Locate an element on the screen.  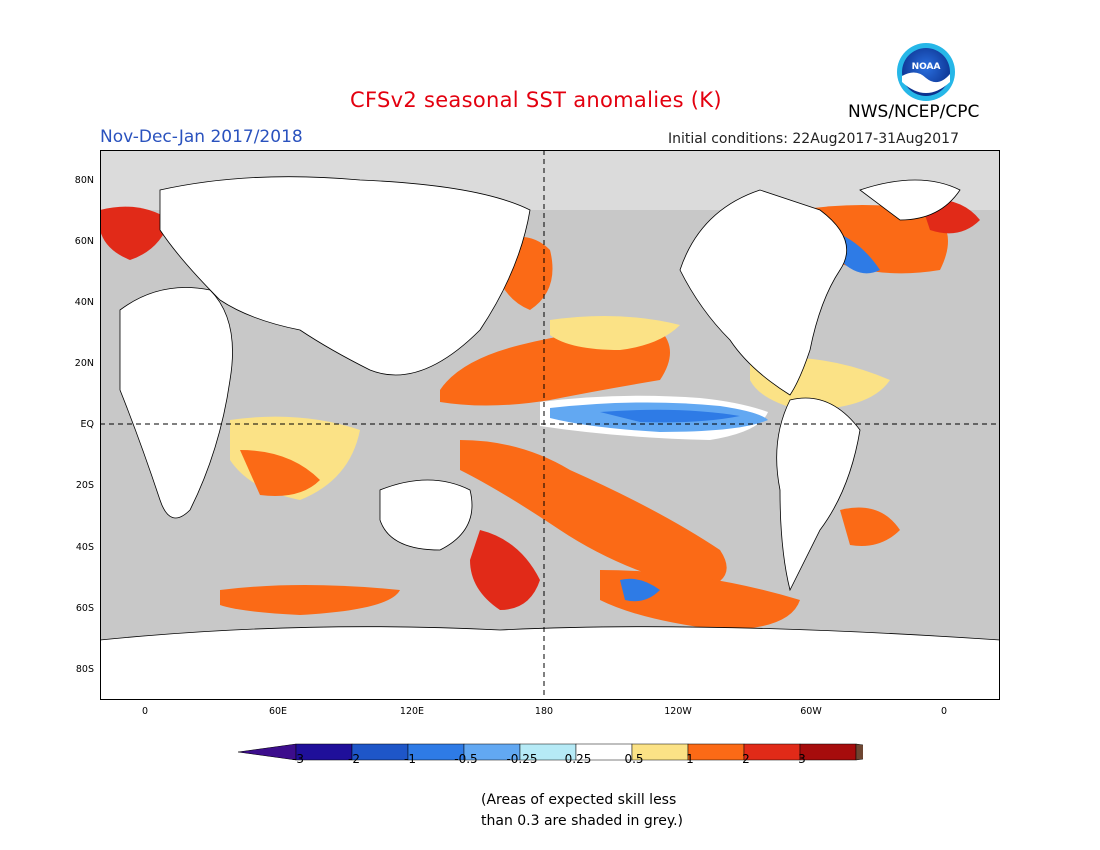
lon-label: 60E is located at coordinates (278, 711).